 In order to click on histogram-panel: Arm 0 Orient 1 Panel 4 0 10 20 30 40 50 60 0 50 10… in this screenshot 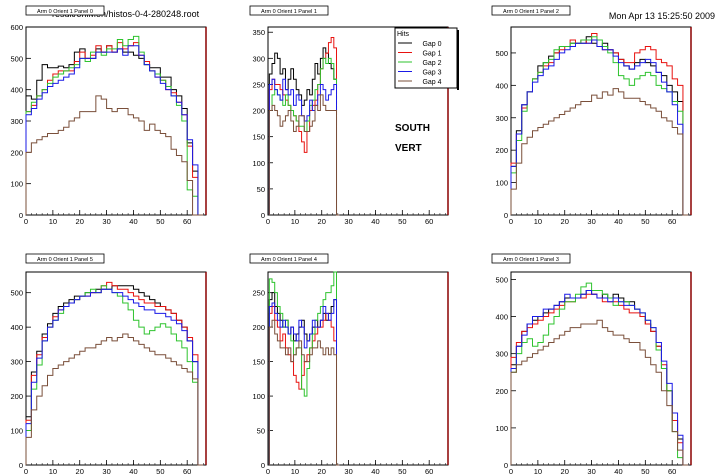, I will do `click(349, 363)`.